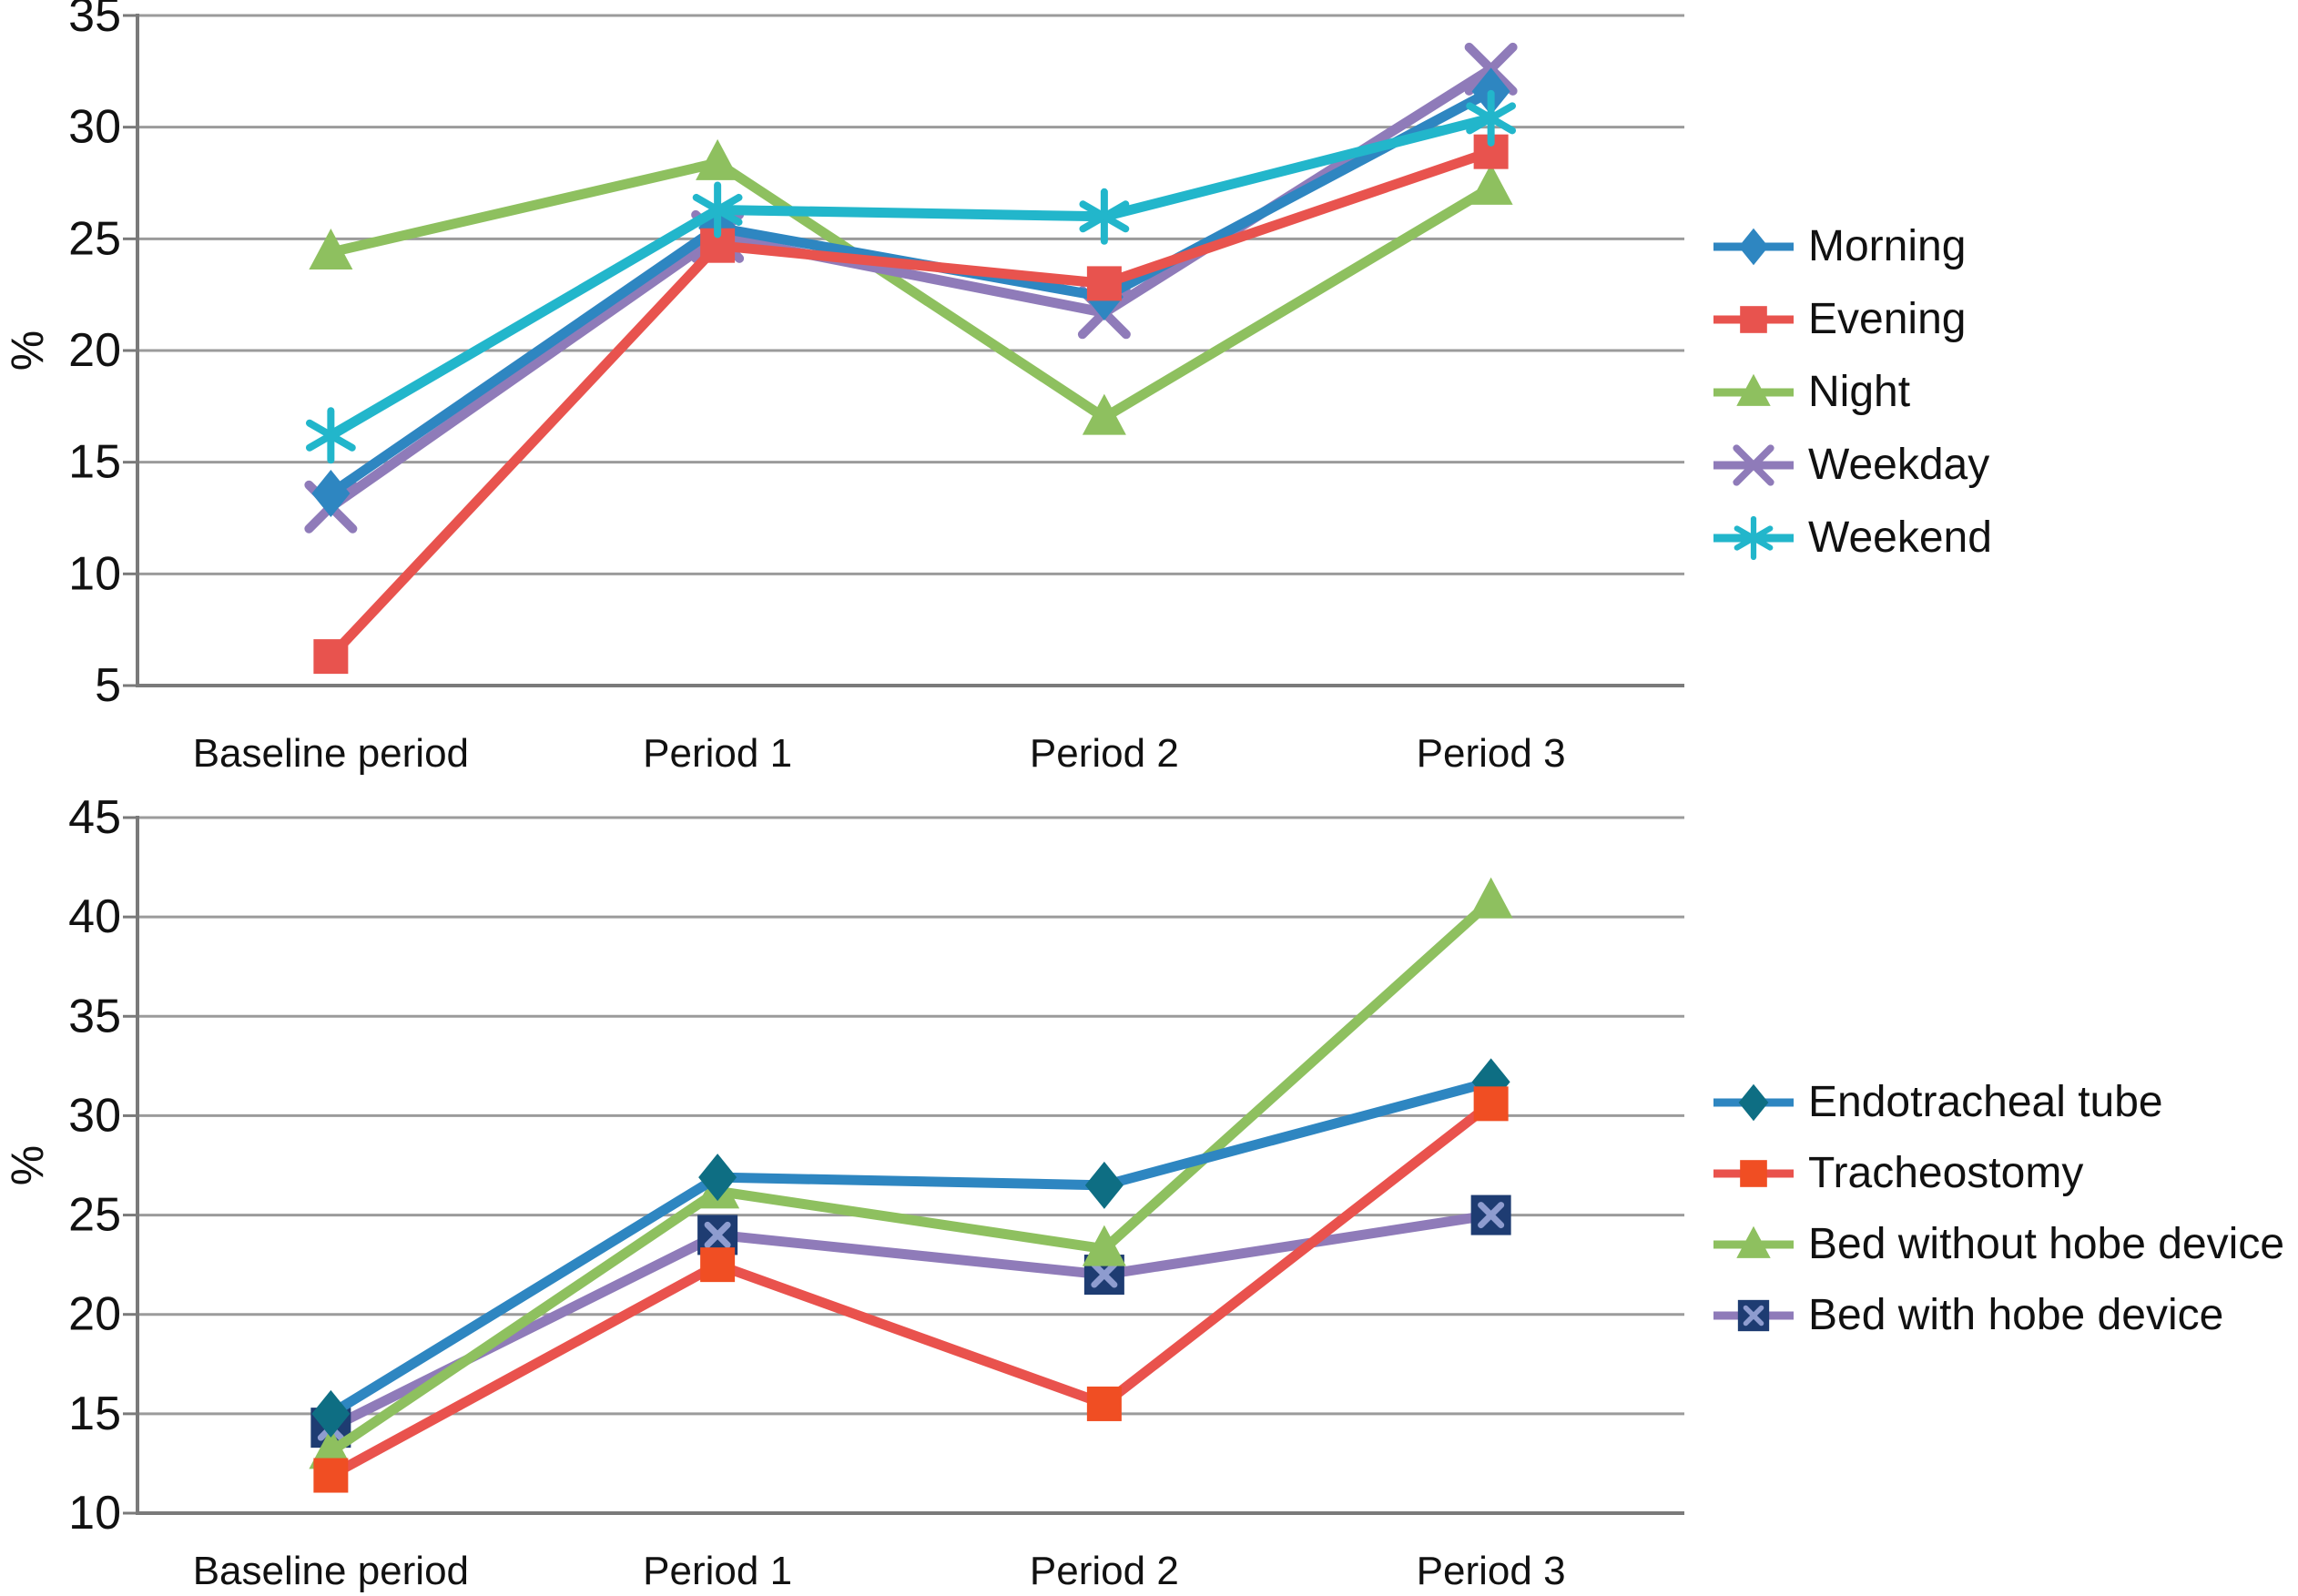 The width and height of the screenshot is (2298, 1596). What do you see at coordinates (94, 350) in the screenshot?
I see `top-chart-y-tick-label: 20` at bounding box center [94, 350].